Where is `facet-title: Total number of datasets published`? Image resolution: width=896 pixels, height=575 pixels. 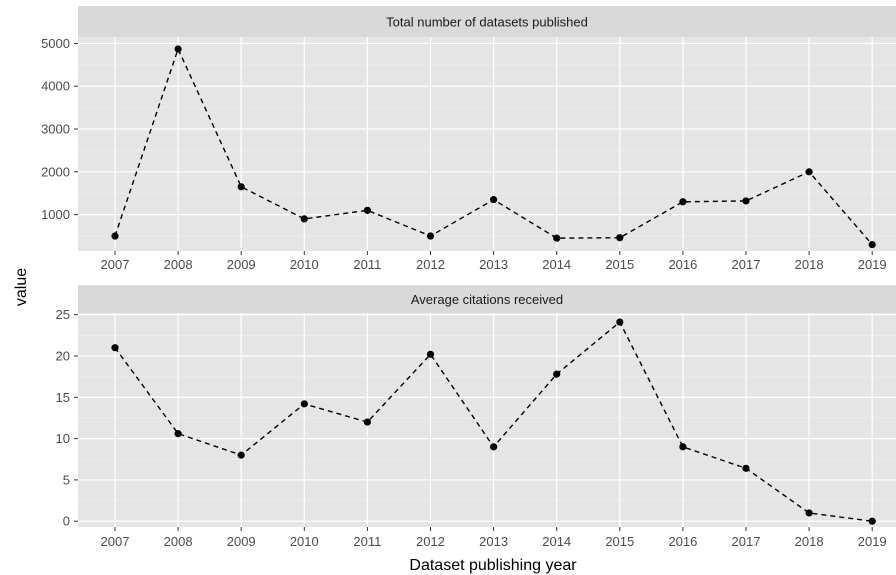 facet-title: Total number of datasets published is located at coordinates (487, 22).